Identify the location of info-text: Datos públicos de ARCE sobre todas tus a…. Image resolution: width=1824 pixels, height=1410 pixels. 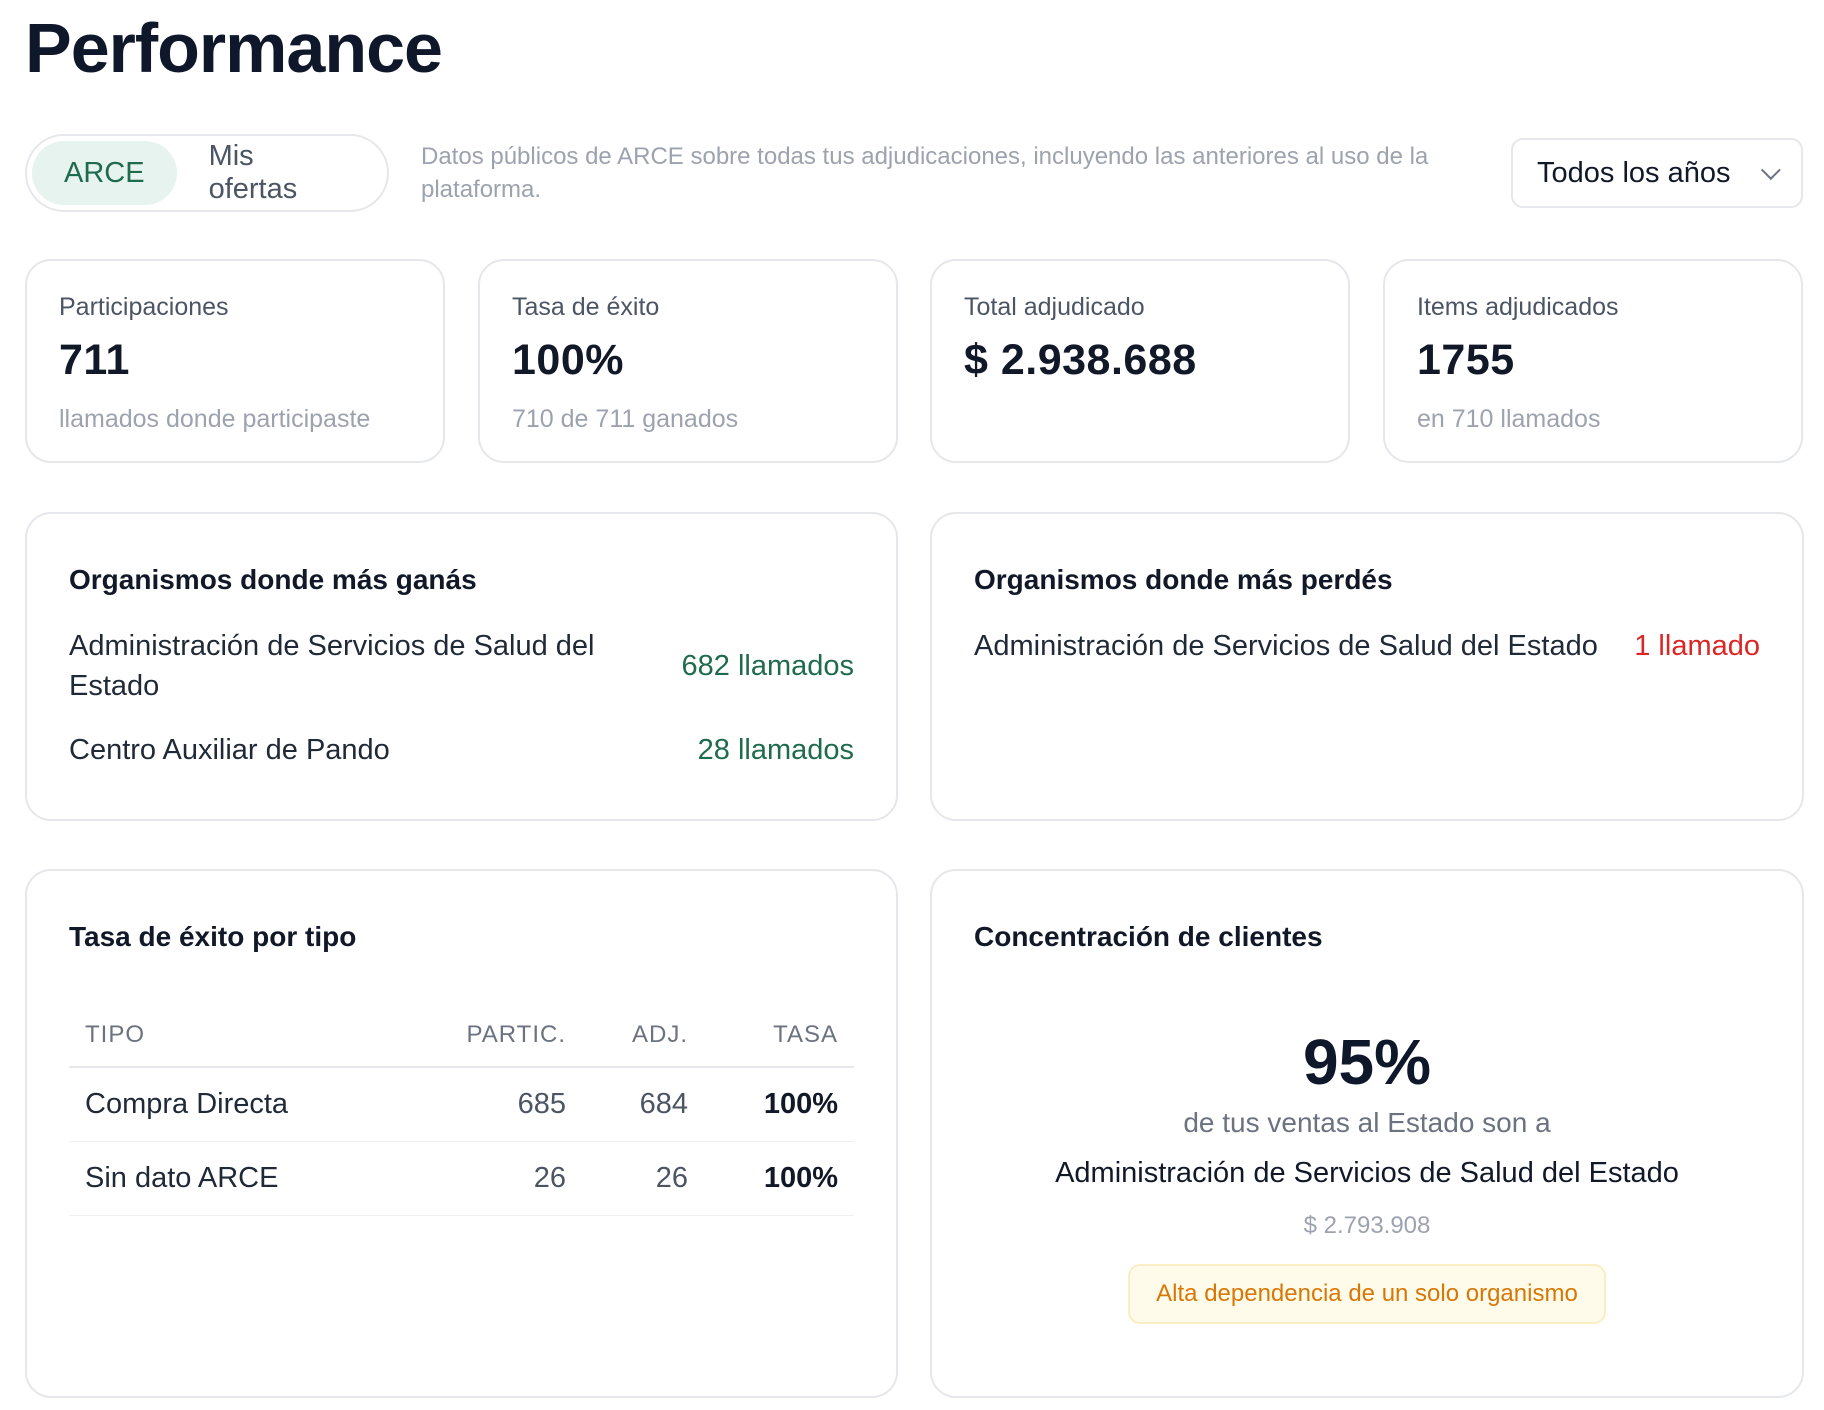
(925, 173).